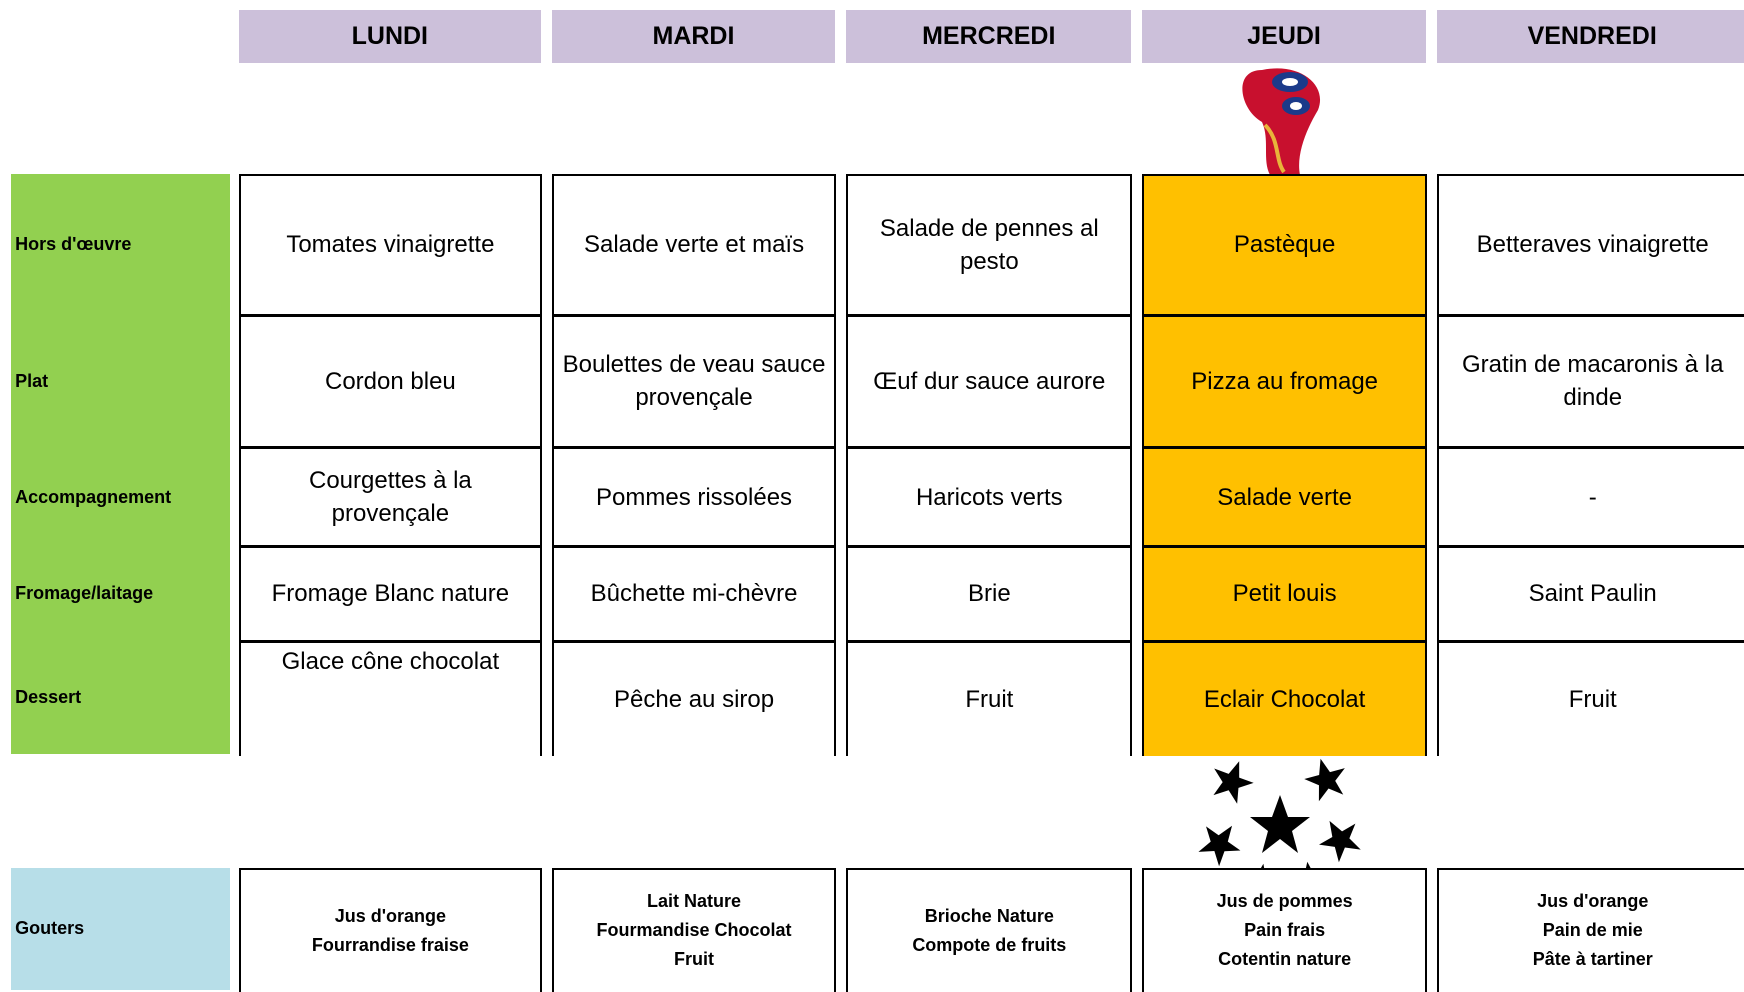 Image resolution: width=1744 pixels, height=992 pixels. What do you see at coordinates (1284, 381) in the screenshot?
I see `menu-cell: Pizza au fromage` at bounding box center [1284, 381].